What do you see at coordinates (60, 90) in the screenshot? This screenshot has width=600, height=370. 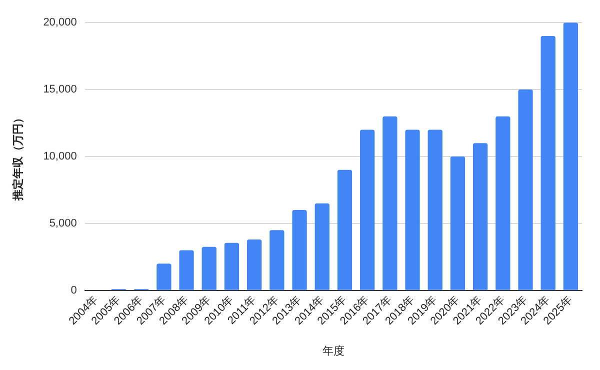 I see `y-tick-label: 15,000` at bounding box center [60, 90].